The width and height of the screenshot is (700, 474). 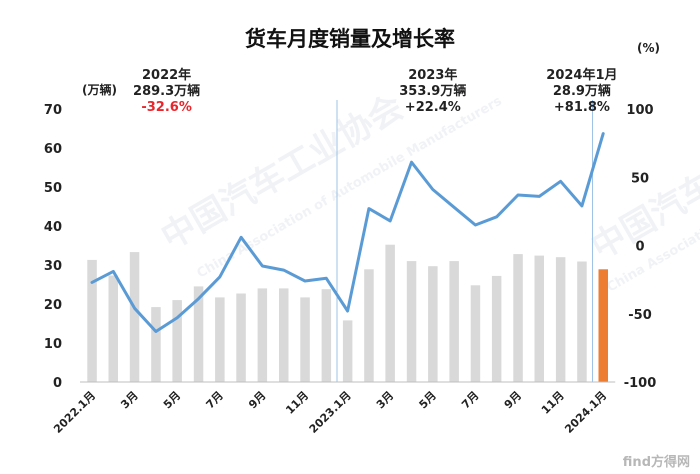 I want to click on left-tick-label: 30, so click(x=53, y=266).